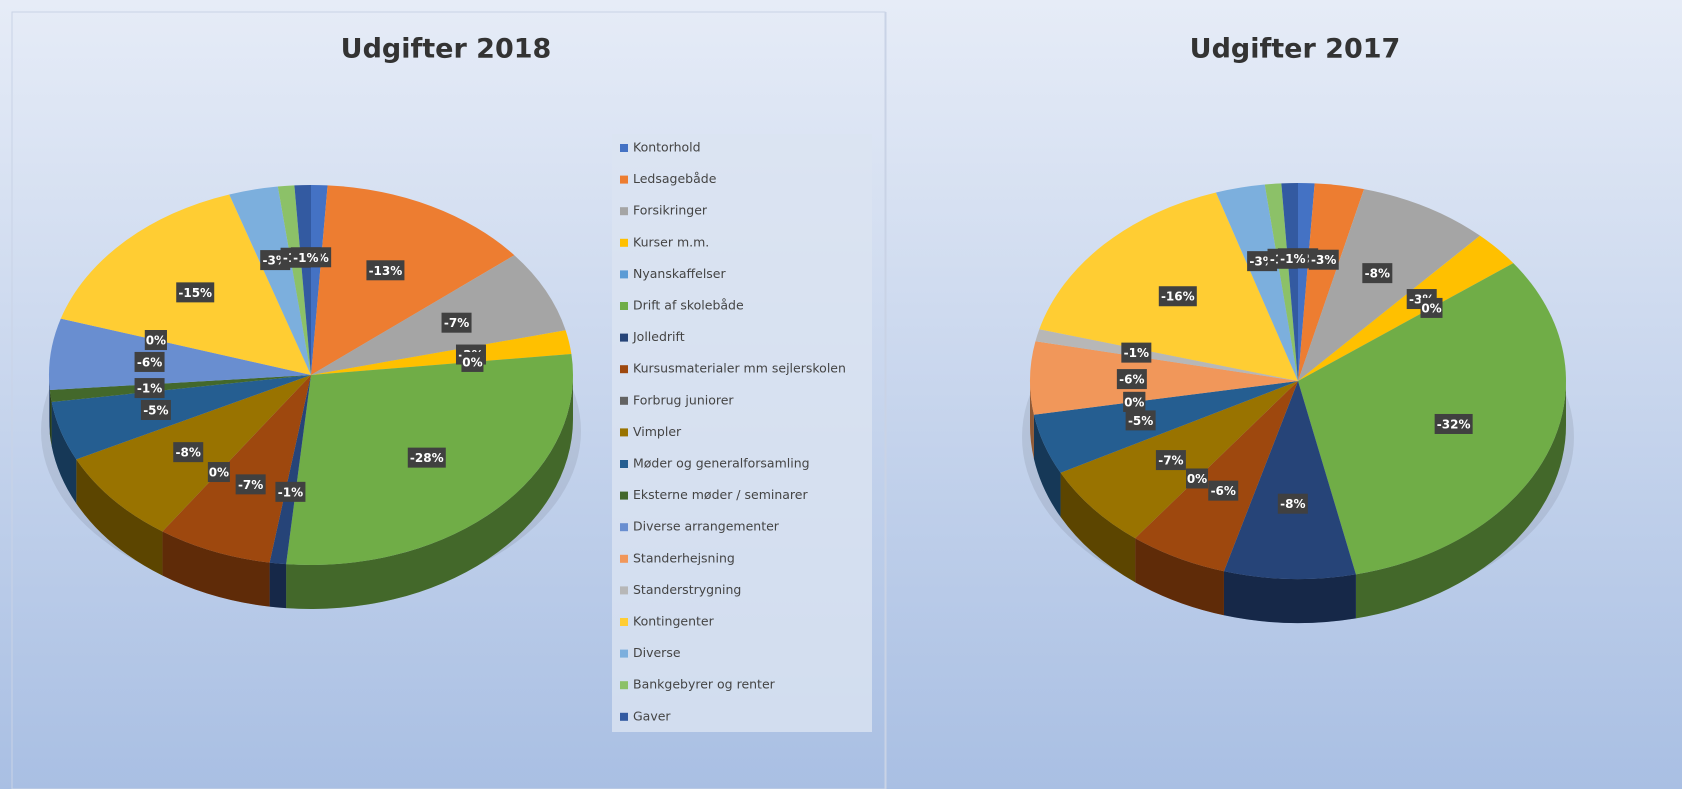  What do you see at coordinates (671, 241) in the screenshot?
I see `legend-label: Kurser m.m.` at bounding box center [671, 241].